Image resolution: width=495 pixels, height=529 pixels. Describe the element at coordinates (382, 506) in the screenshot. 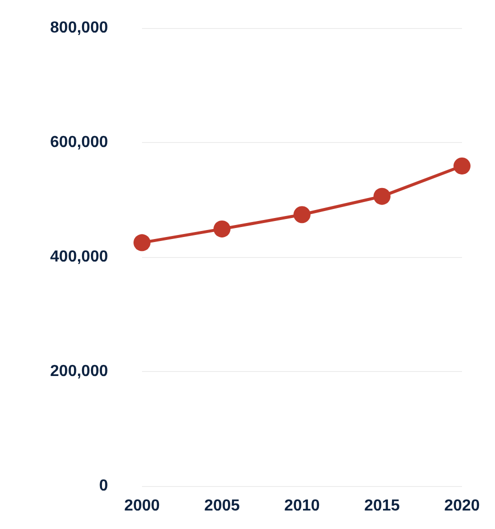

I see `x-tick-label: 2015` at that location.